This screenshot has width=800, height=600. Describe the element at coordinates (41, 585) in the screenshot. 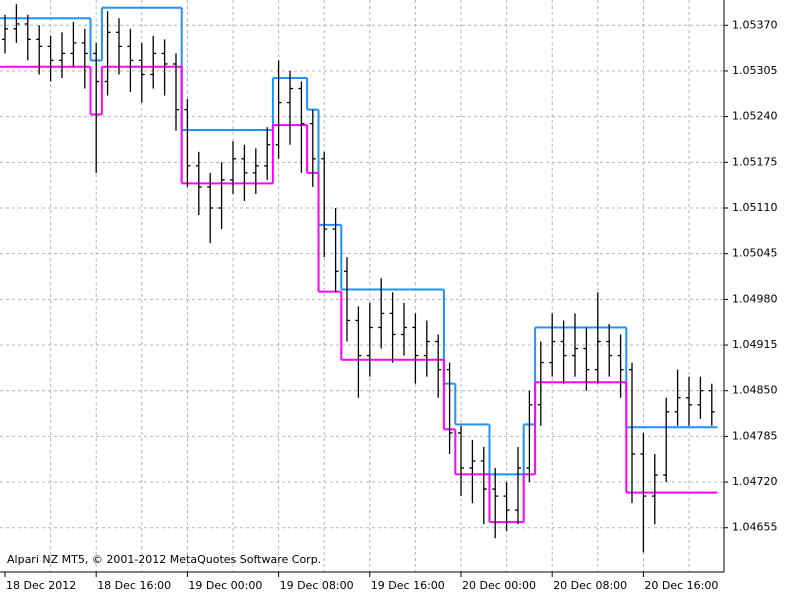

I see `x-tick-label: 18 Dec 2012` at that location.